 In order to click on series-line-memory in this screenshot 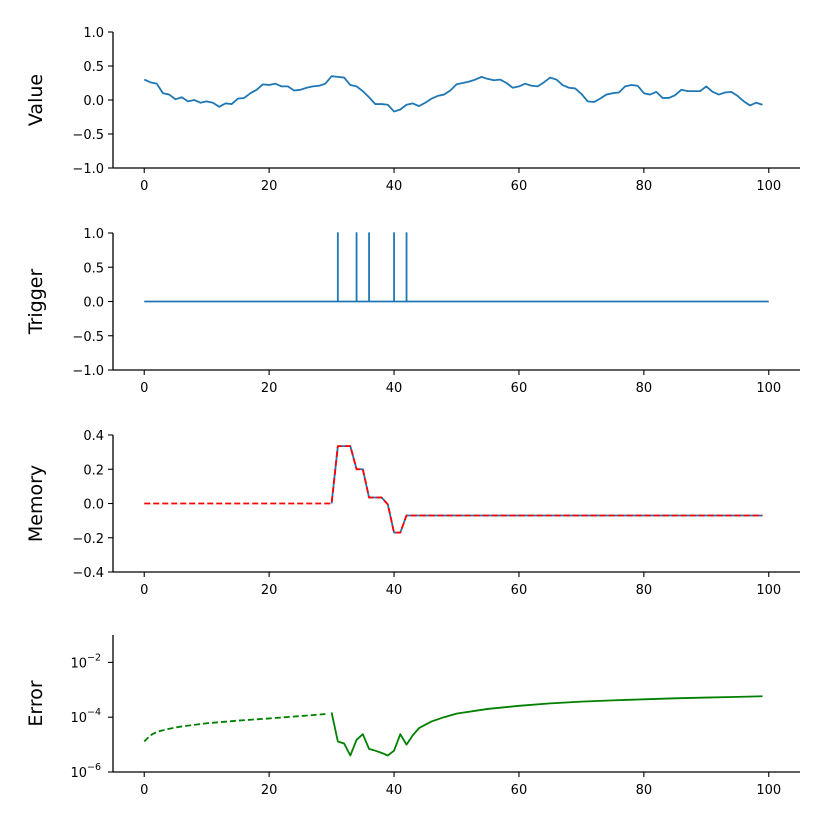, I will do `click(546, 489)`.